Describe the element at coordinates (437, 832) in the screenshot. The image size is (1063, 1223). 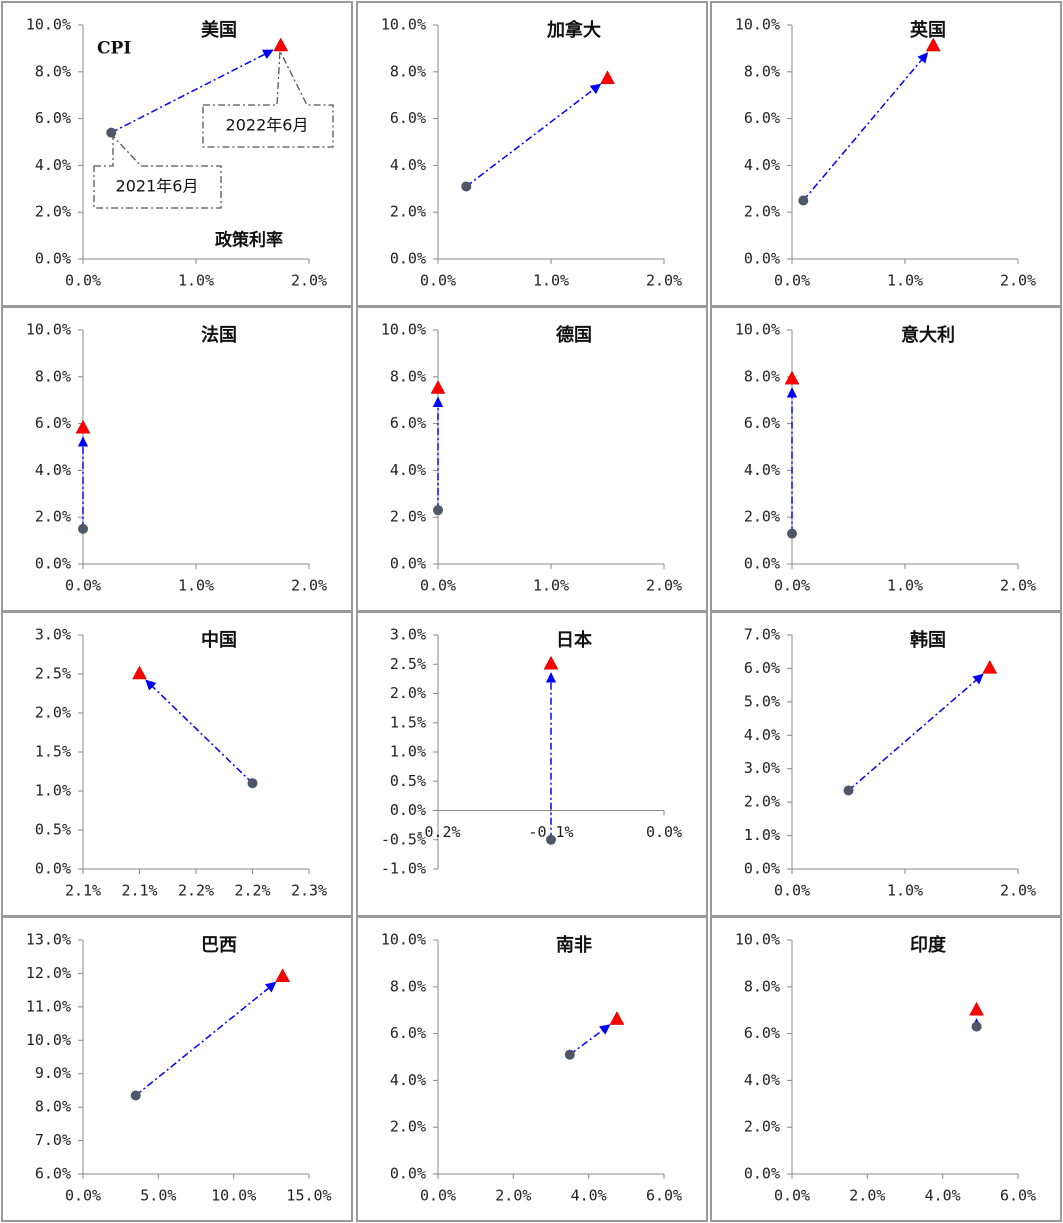
I see `x-tick-label: -0.2%` at that location.